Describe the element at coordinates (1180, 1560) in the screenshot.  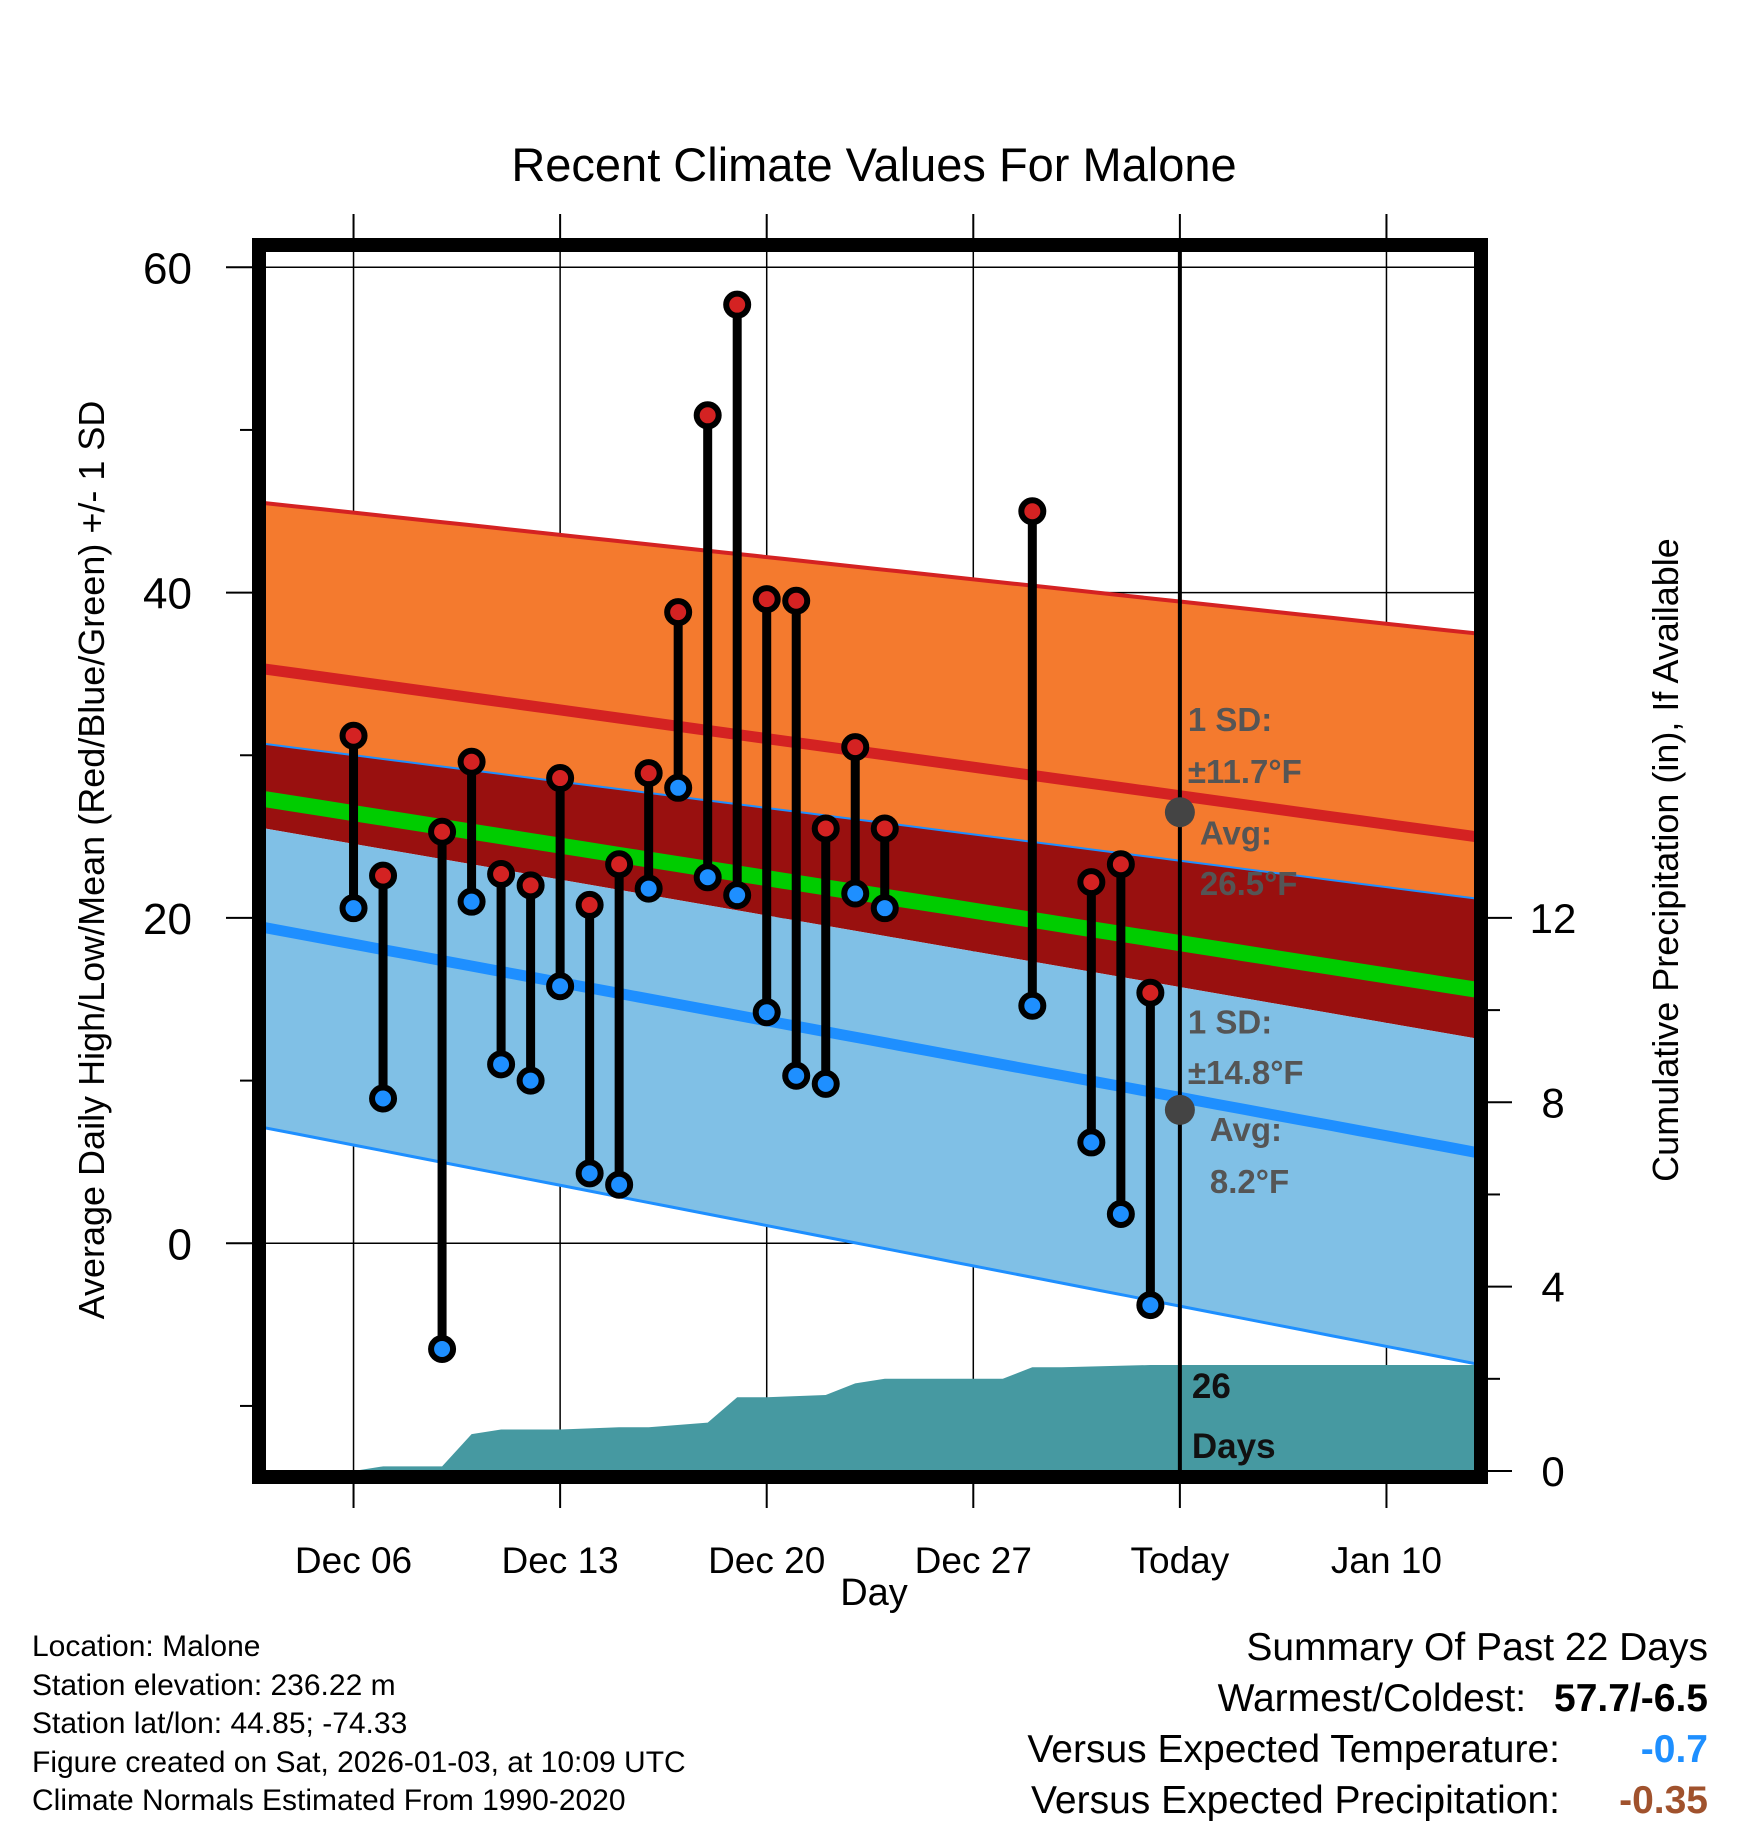
I see `x-tick-label: Today` at that location.